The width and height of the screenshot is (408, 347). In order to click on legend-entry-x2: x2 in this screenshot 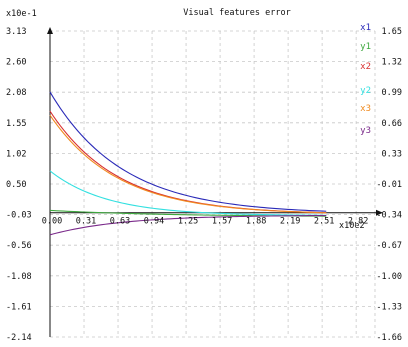, I will do `click(365, 67)`.